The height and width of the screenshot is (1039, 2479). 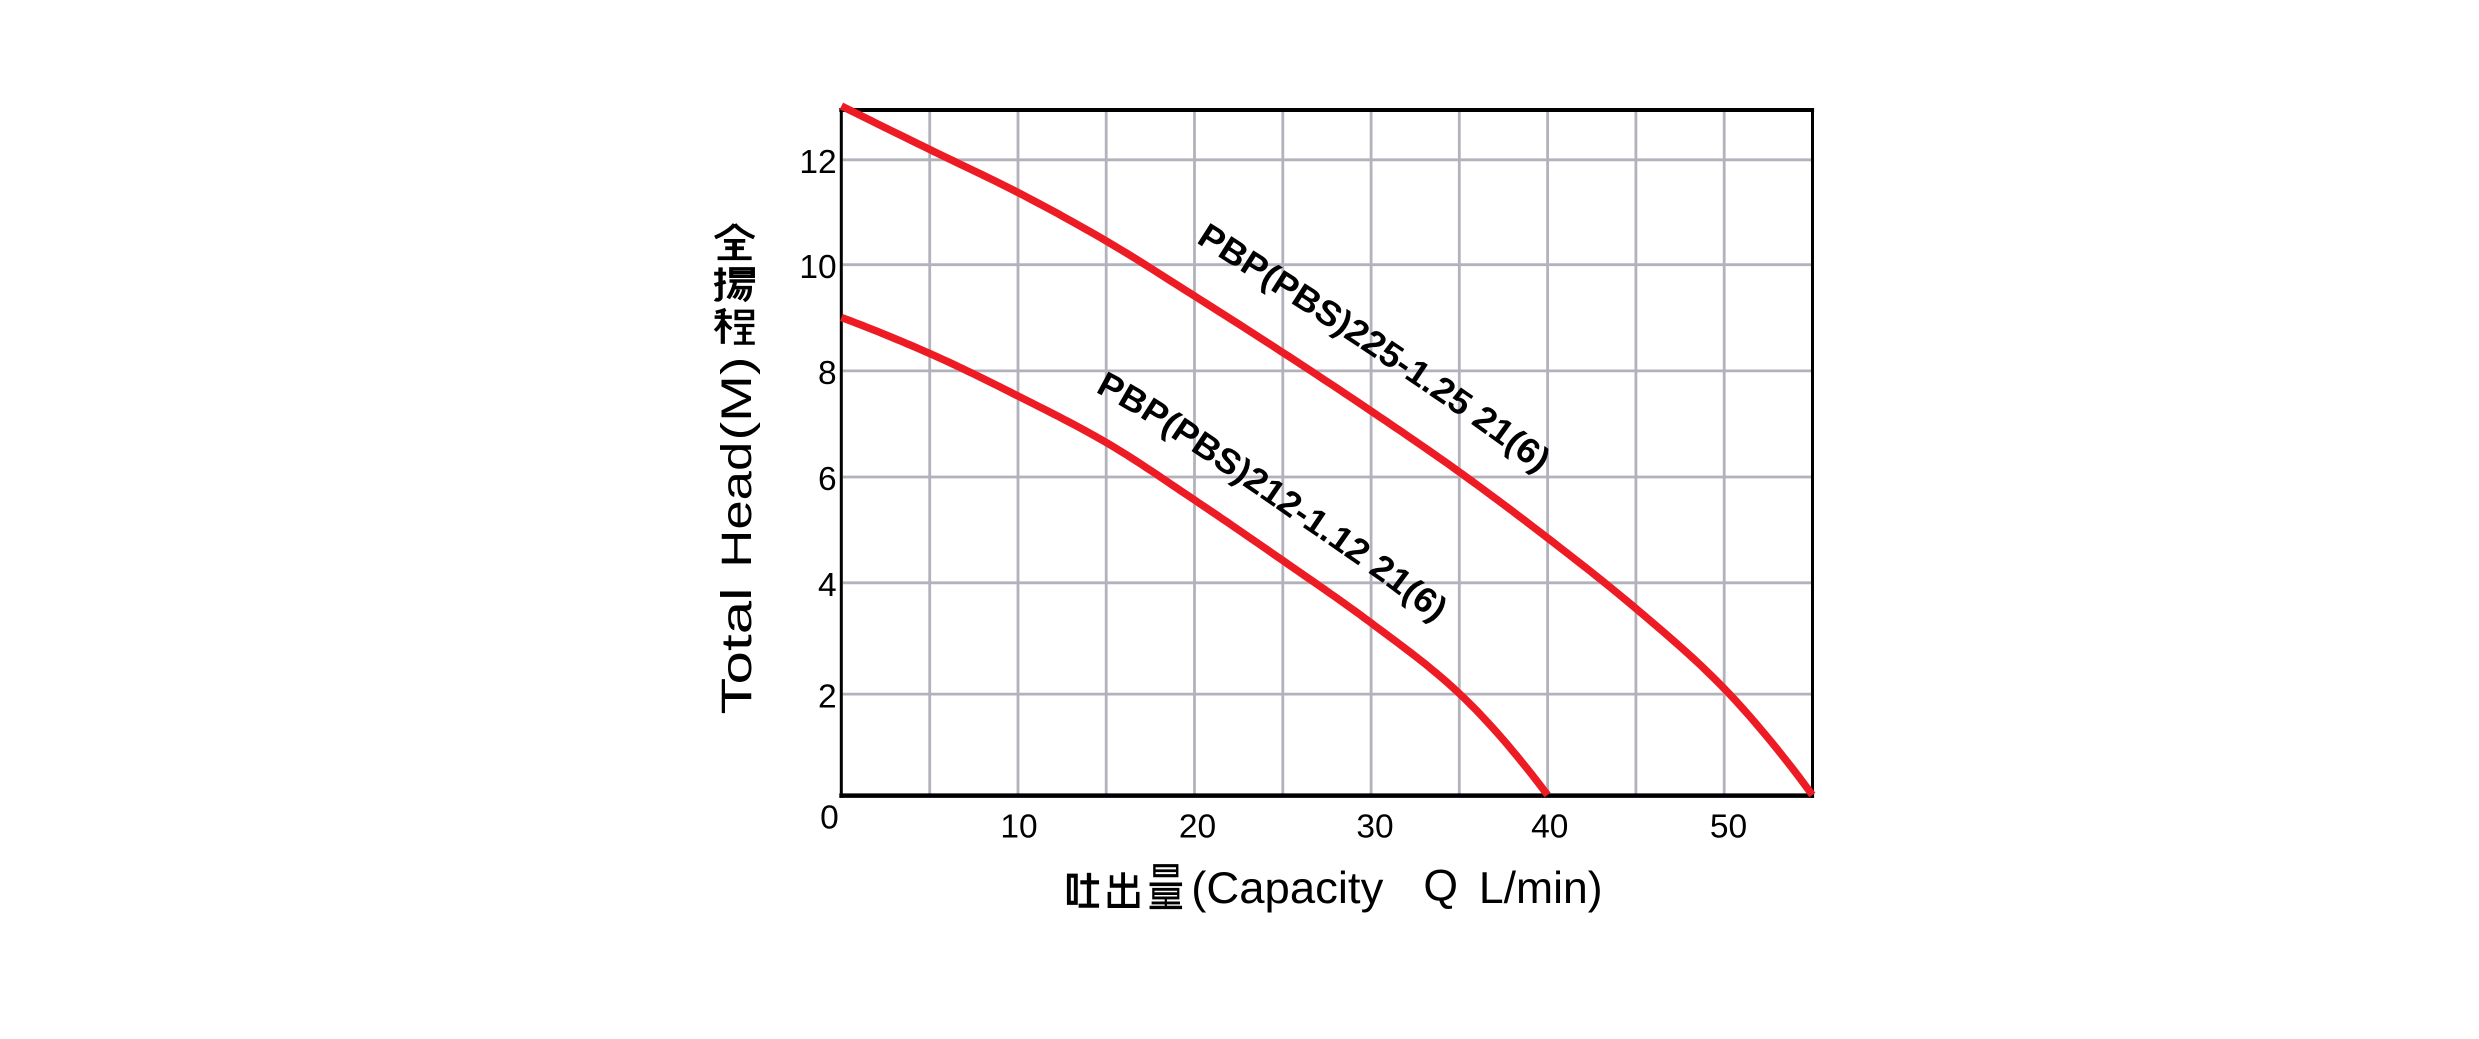 I want to click on svg-text: 2, so click(x=827, y=696).